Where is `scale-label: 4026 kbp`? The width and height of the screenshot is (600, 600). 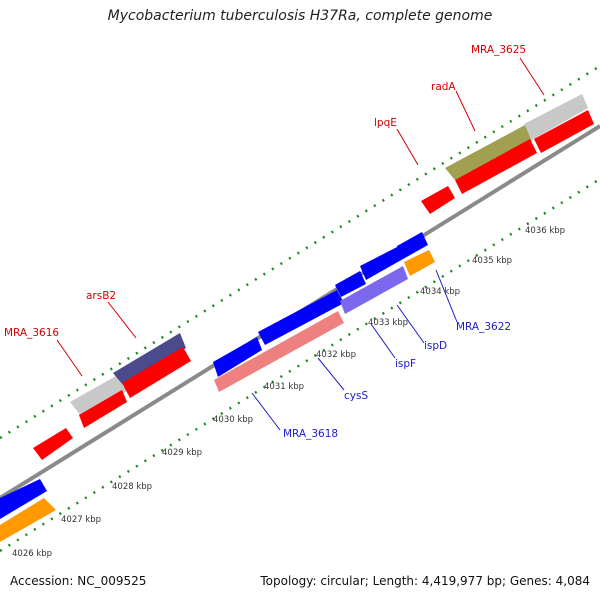 scale-label: 4026 kbp is located at coordinates (32, 554).